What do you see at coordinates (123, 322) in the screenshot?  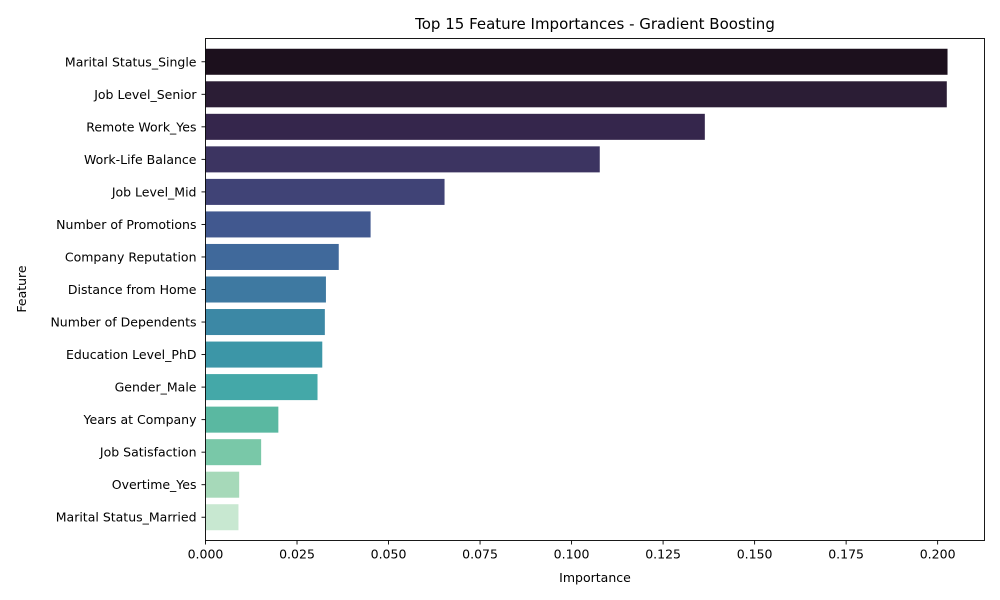 I see `y-tick-label: Number of Dependents` at bounding box center [123, 322].